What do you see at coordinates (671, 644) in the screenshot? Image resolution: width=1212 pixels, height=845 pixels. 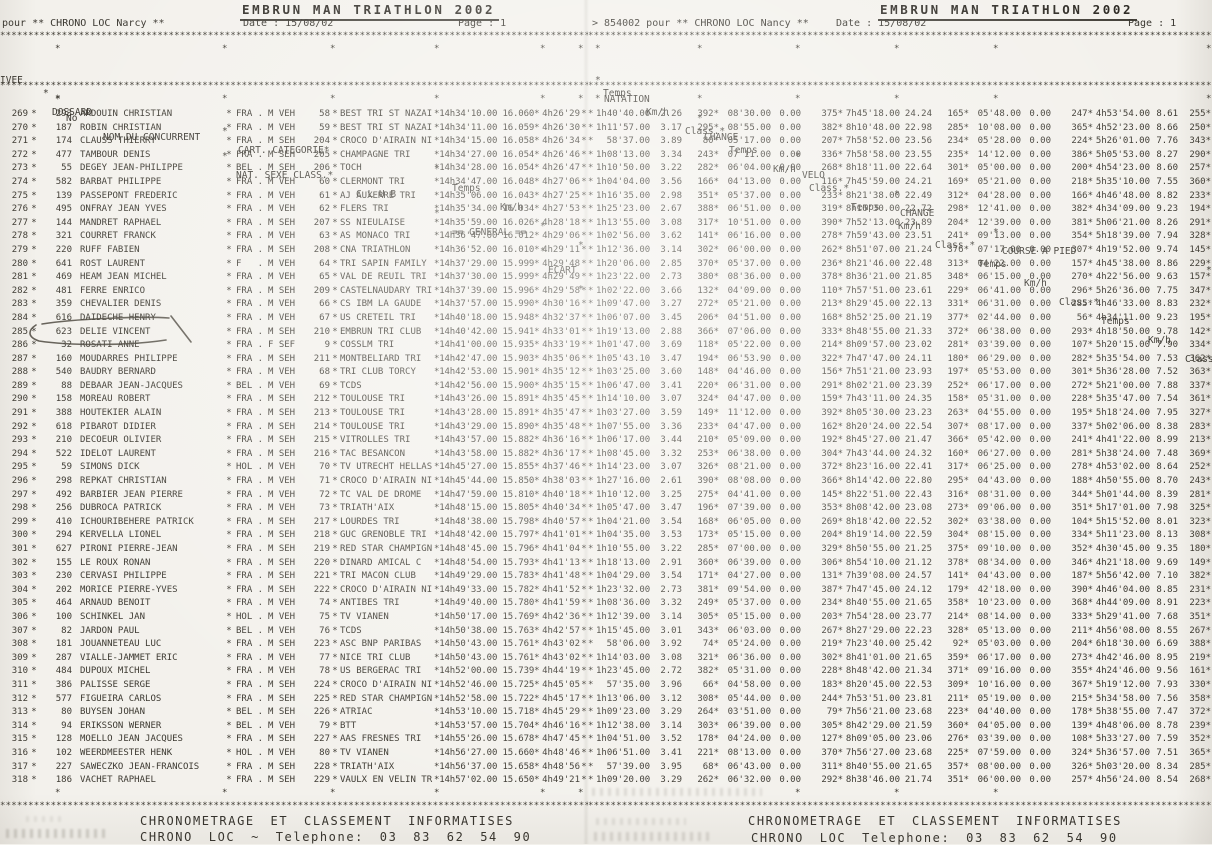 I see `swim-speed: 3.92` at bounding box center [671, 644].